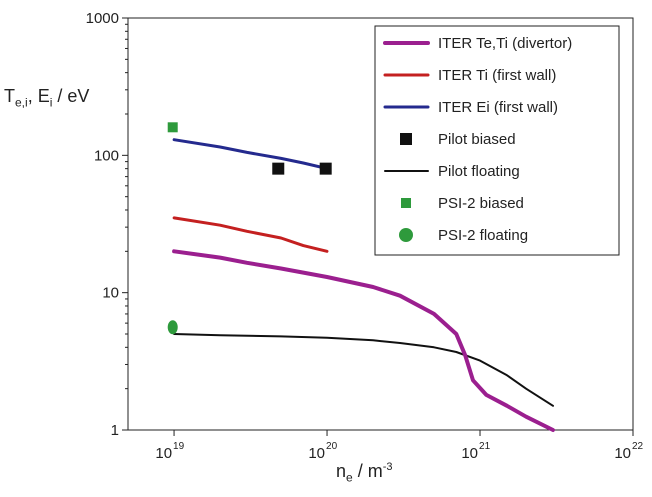  What do you see at coordinates (110, 293) in the screenshot?
I see `y-tick-label: 10` at bounding box center [110, 293].